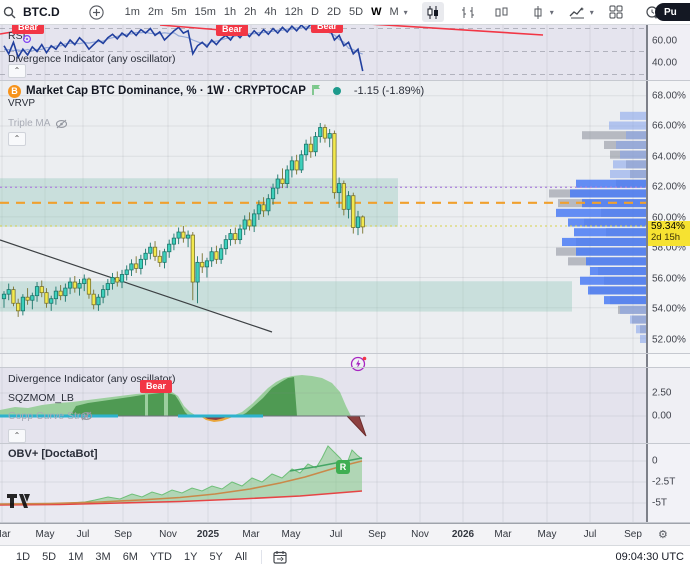  Describe the element at coordinates (672, 12) in the screenshot. I see `publish-button: Pu` at that location.